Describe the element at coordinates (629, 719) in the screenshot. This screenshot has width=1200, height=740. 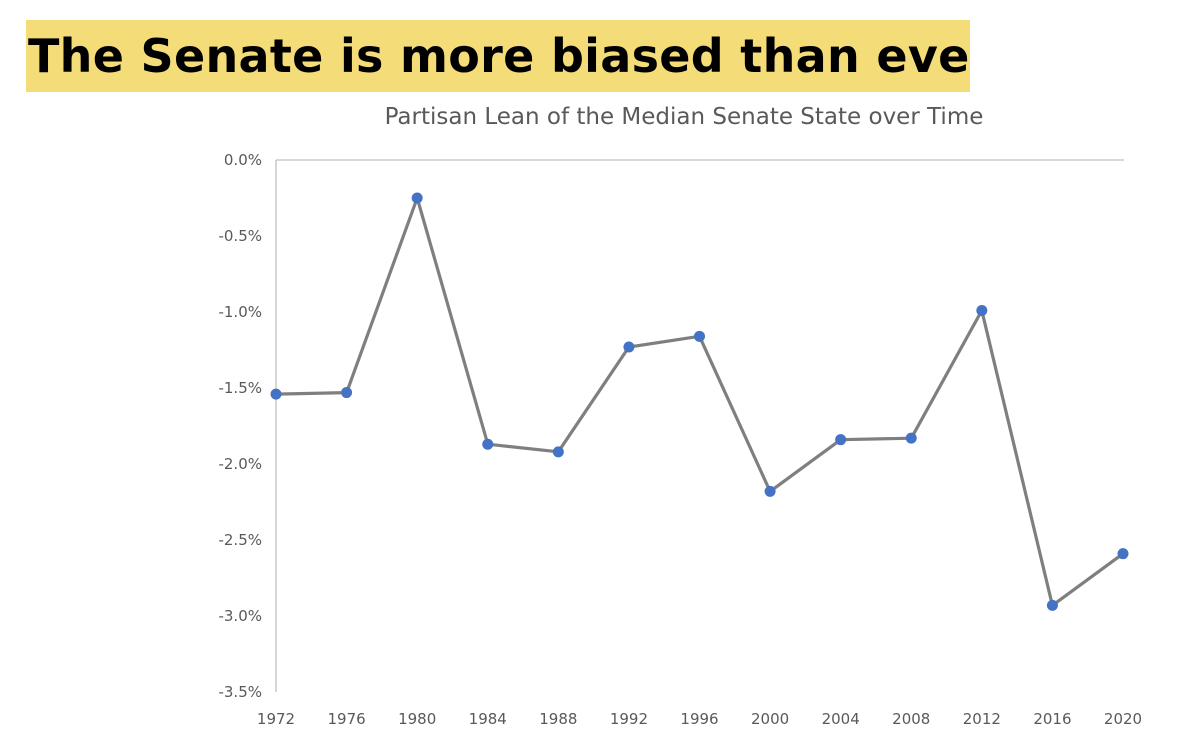
I see `x-tick-label: 1992` at that location.